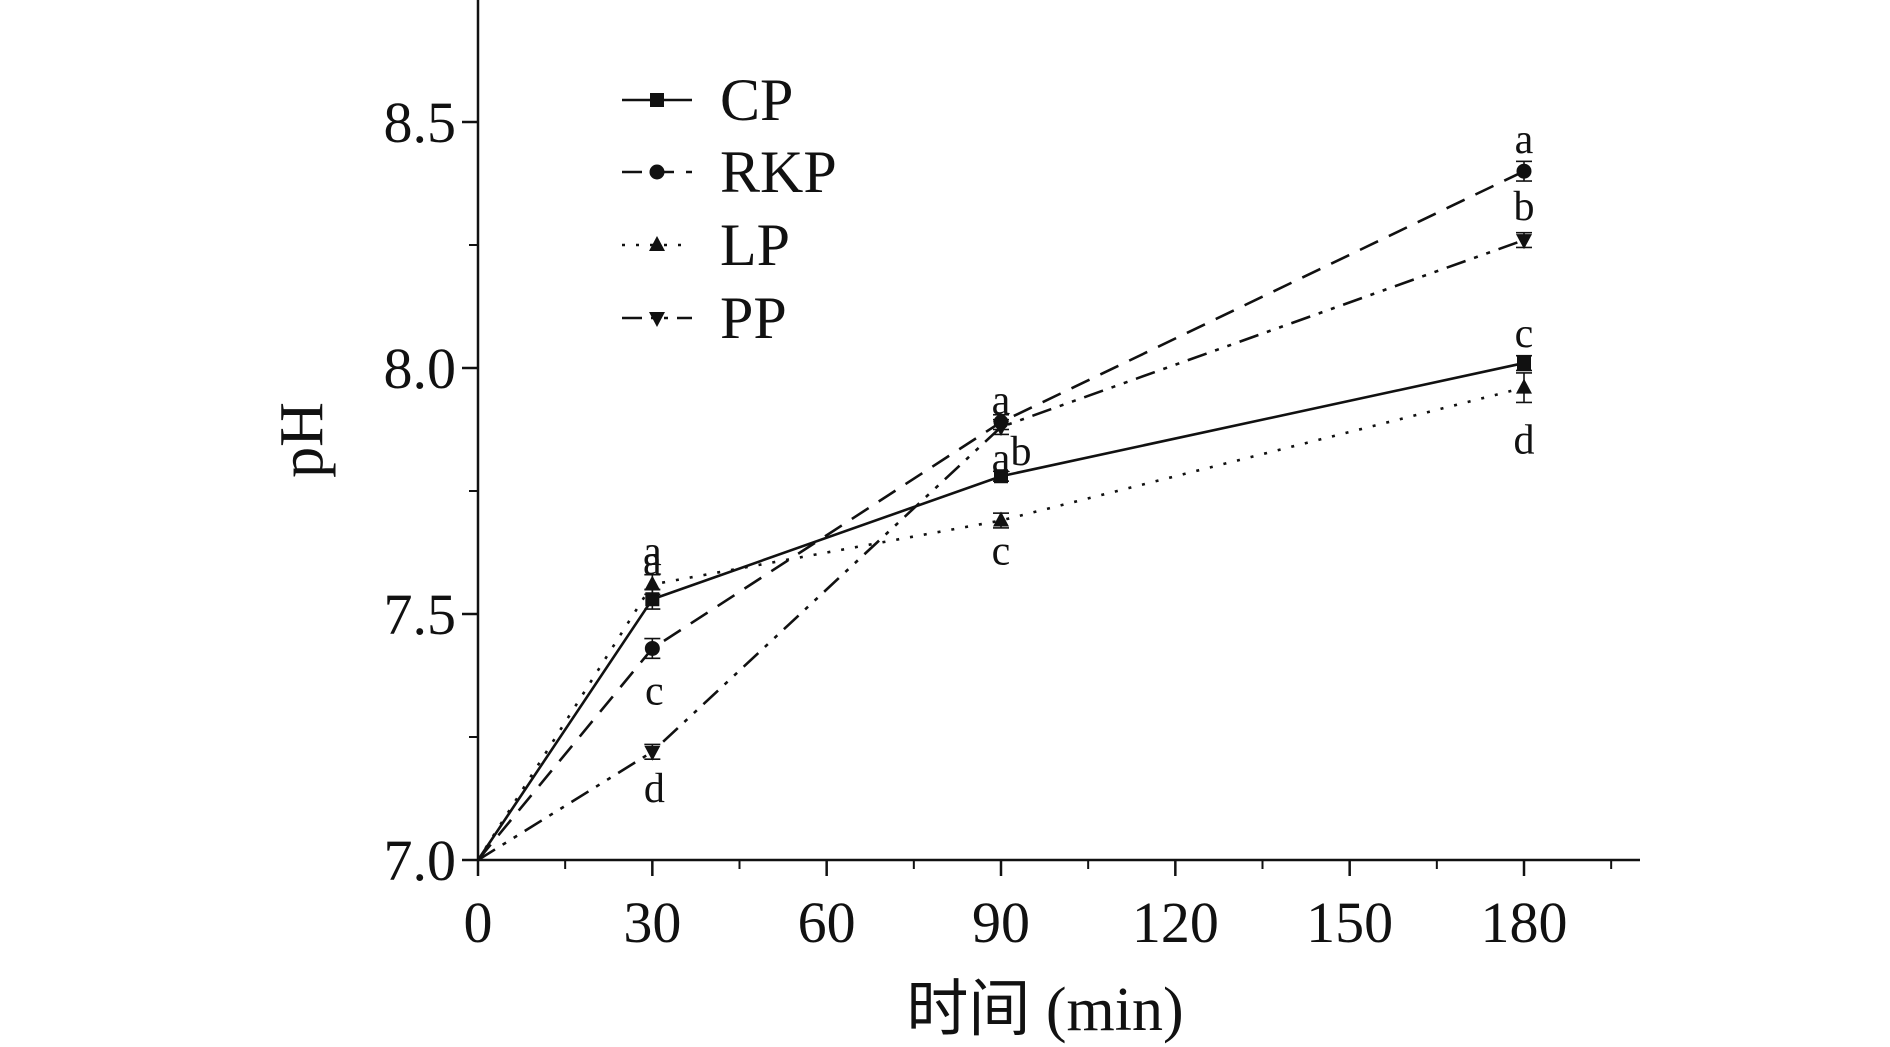 This screenshot has width=1890, height=1047. I want to click on sig-letter-rkp-30: c, so click(654, 691).